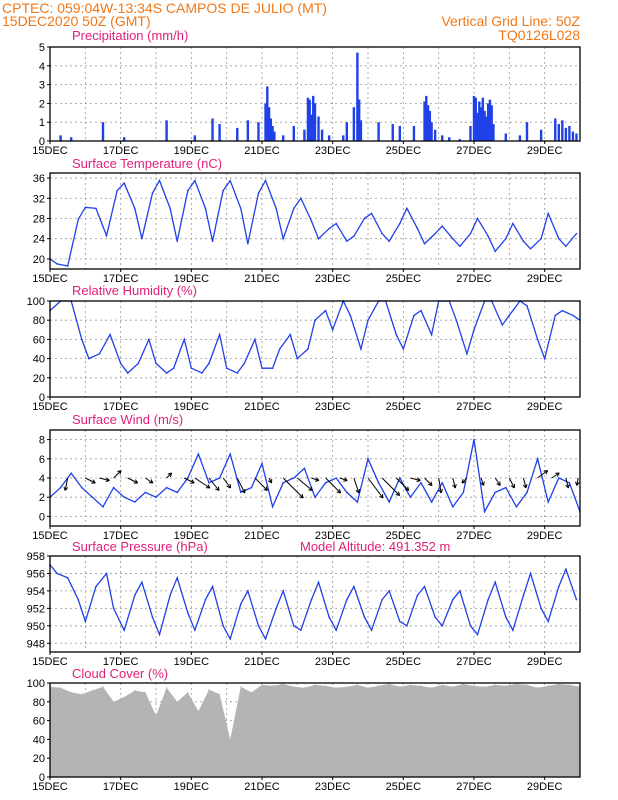 Image resolution: width=618 pixels, height=800 pixels. What do you see at coordinates (333, 536) in the screenshot?
I see `wind-x-tick-label: 23DEC` at bounding box center [333, 536].